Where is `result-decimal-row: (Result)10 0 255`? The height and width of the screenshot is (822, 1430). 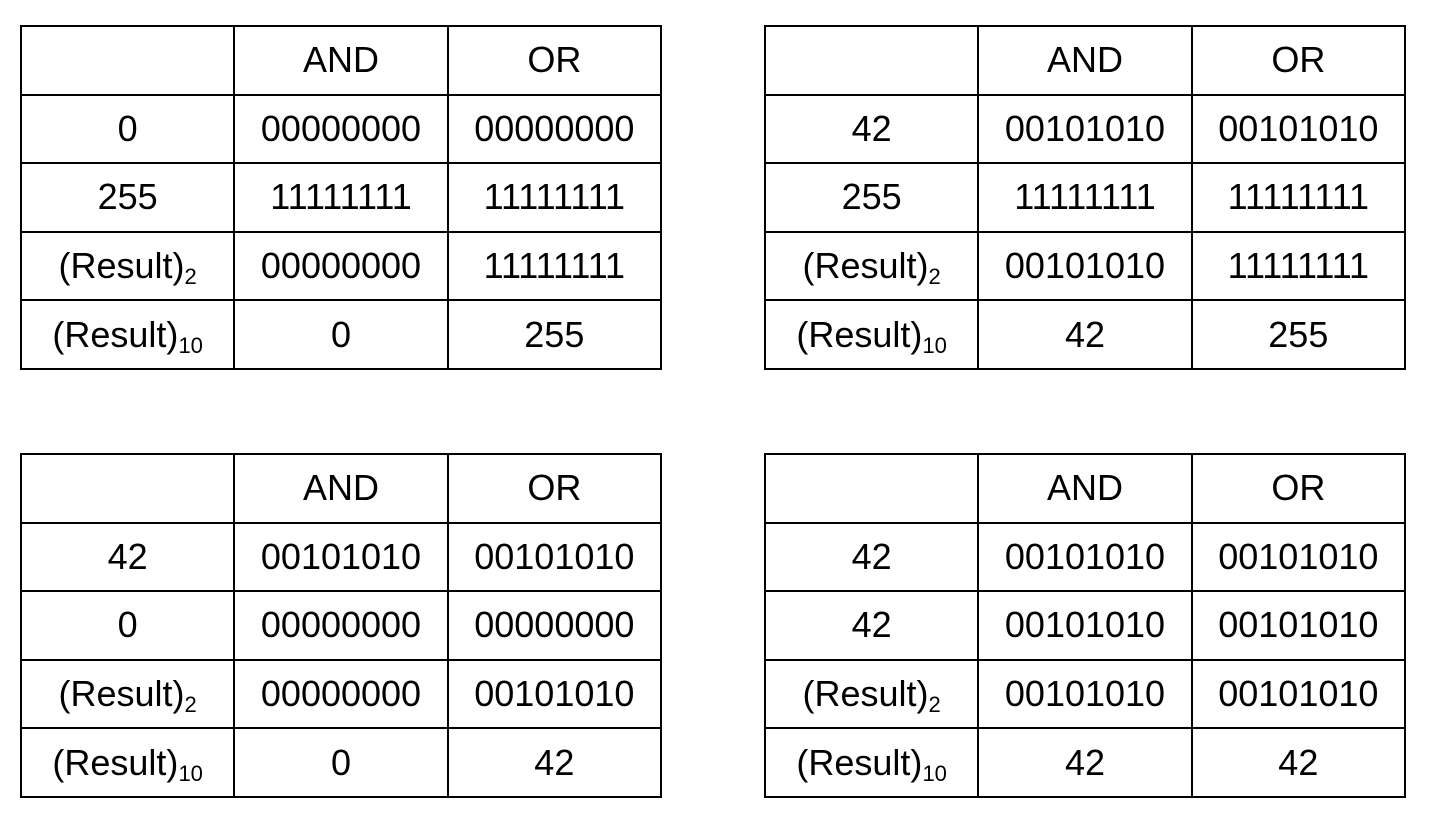
result-decimal-row: (Result)10 0 255 is located at coordinates (341, 334).